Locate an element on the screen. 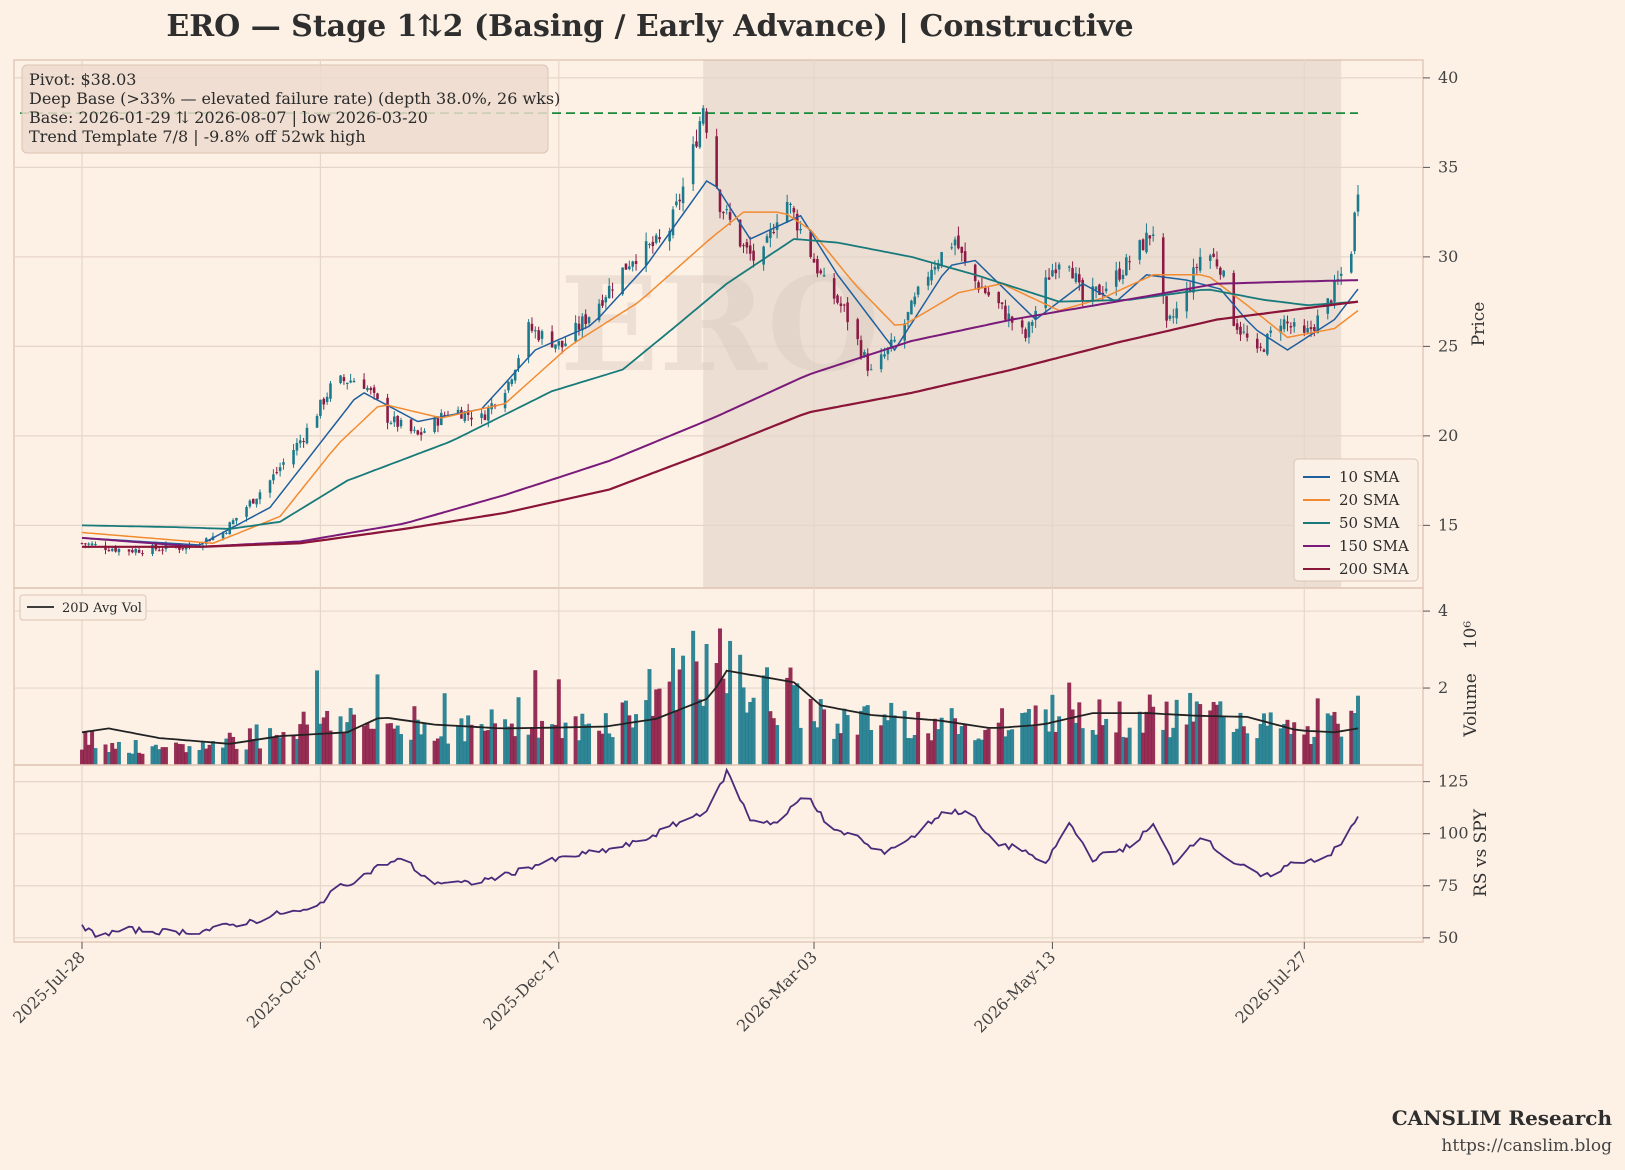 Image resolution: width=1625 pixels, height=1170 pixels. avg-volume-line is located at coordinates (720, 707).